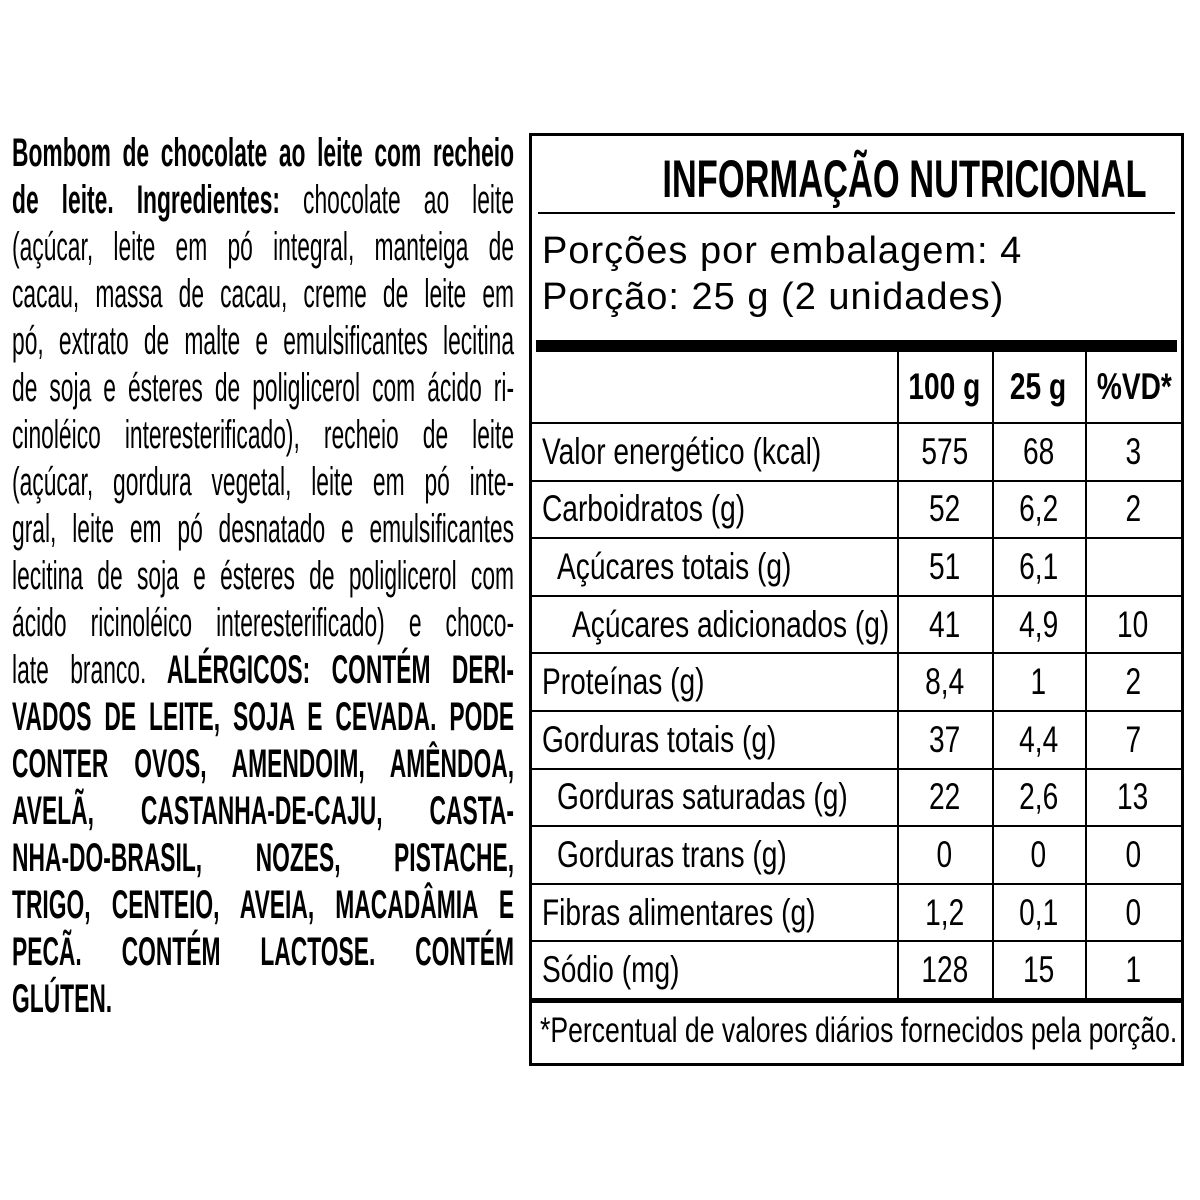  I want to click on cell-value-25g: 2,6, so click(1038, 798).